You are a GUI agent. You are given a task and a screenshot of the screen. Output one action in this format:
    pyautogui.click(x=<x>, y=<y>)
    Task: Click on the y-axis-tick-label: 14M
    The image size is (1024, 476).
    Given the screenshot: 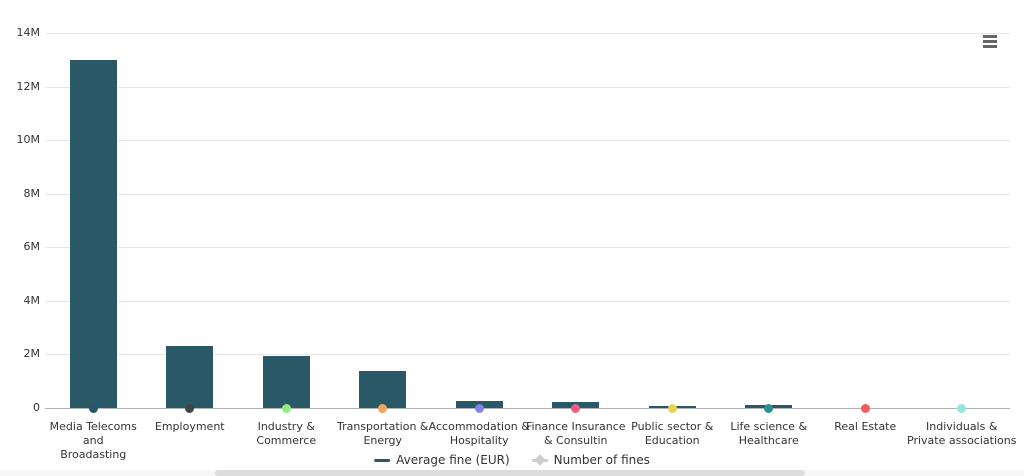 What is the action you would take?
    pyautogui.click(x=28, y=32)
    